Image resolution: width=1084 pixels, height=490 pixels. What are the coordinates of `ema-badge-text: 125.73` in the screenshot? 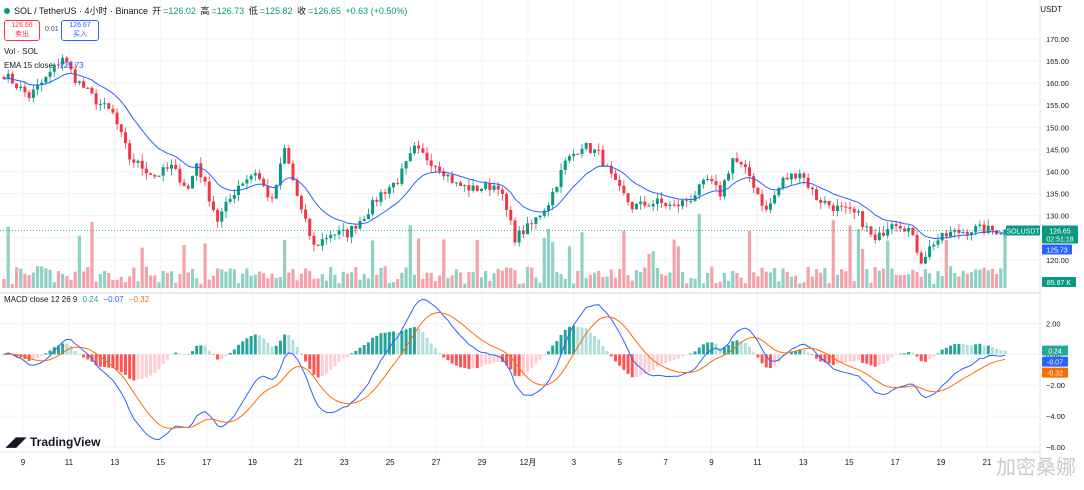 It's located at (1057, 250).